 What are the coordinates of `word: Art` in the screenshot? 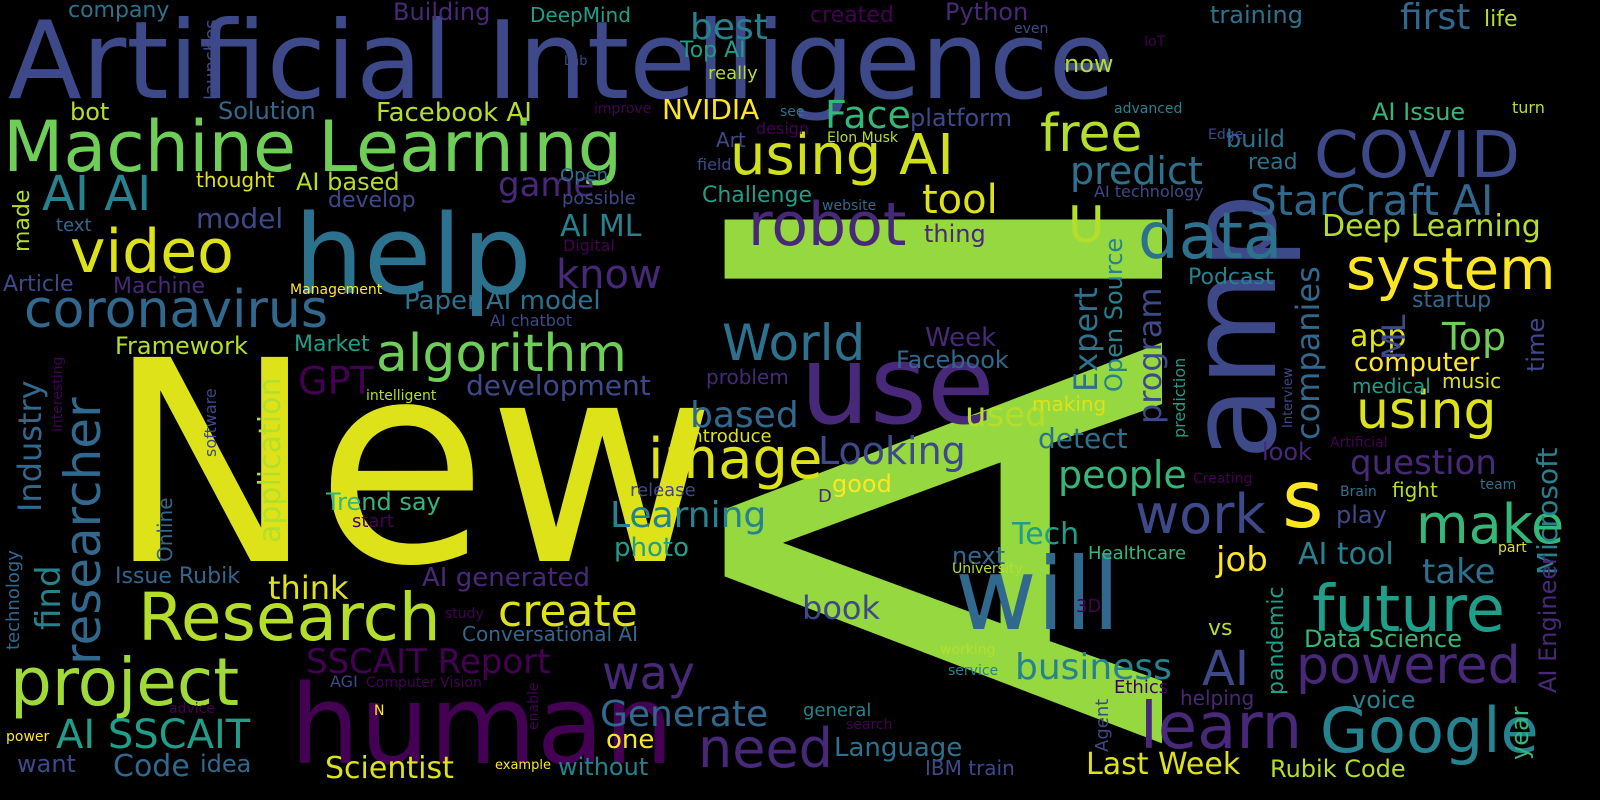 It's located at (731, 140).